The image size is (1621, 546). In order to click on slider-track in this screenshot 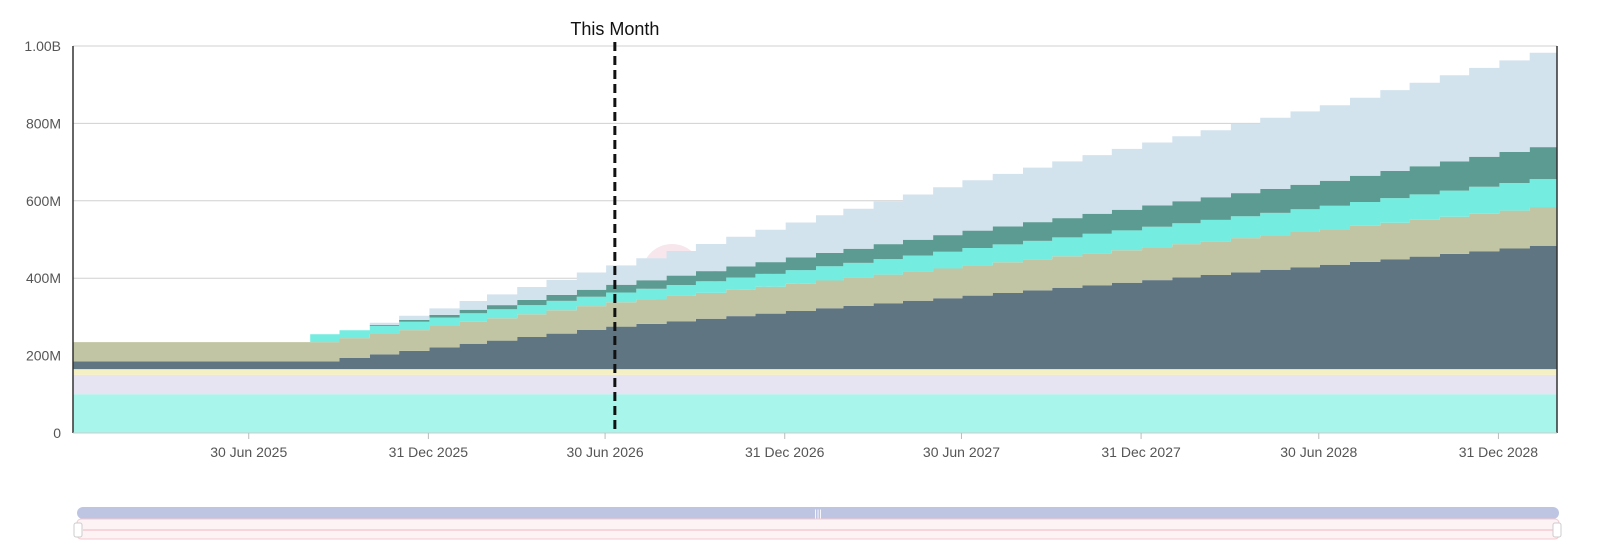, I will do `click(818, 513)`.